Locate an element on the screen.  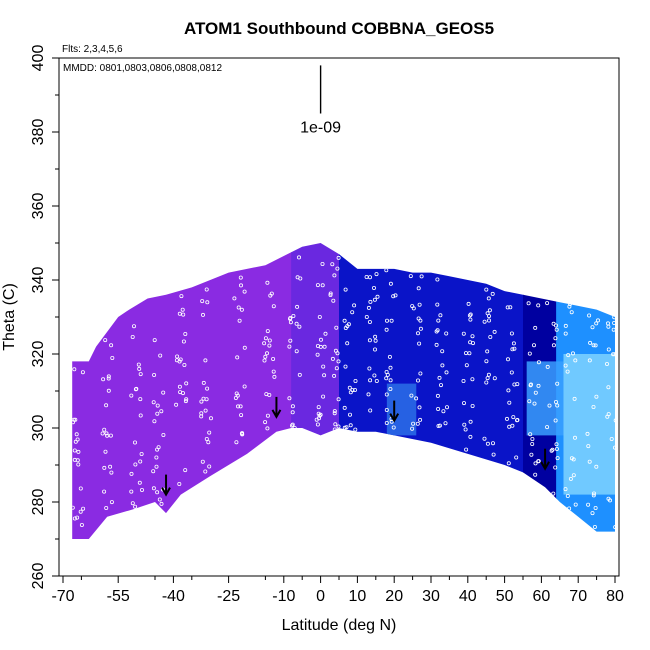
y-tick-label: 380 is located at coordinates (38, 132).